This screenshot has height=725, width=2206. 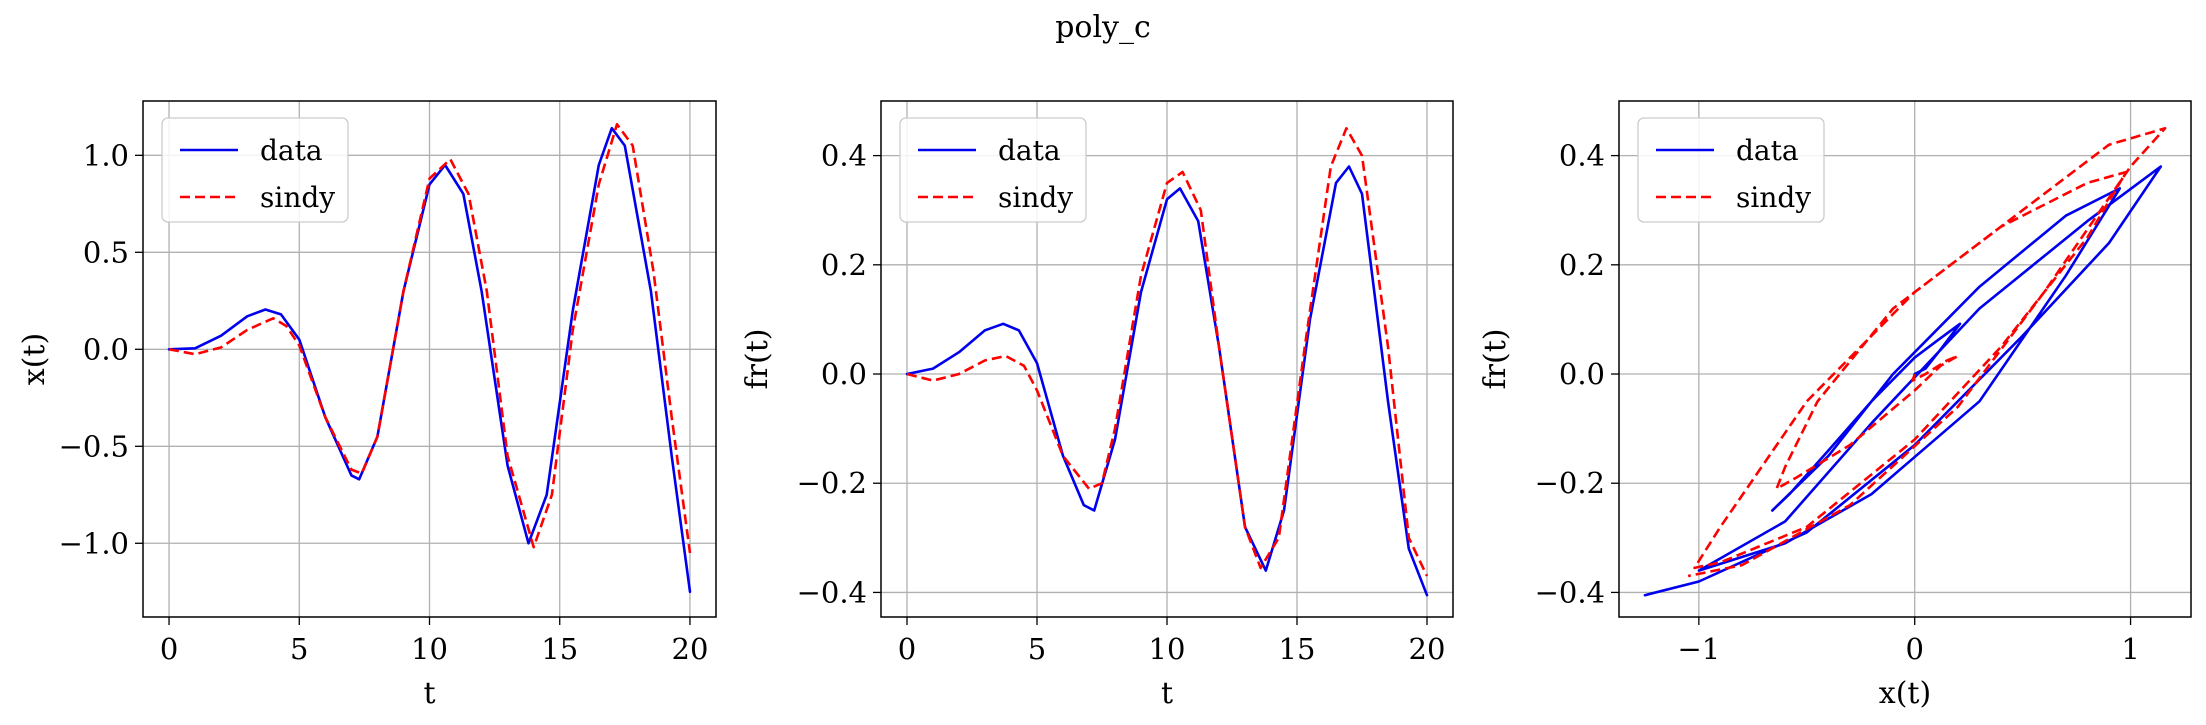 I want to click on figure-title: poly_c, so click(x=1103, y=27).